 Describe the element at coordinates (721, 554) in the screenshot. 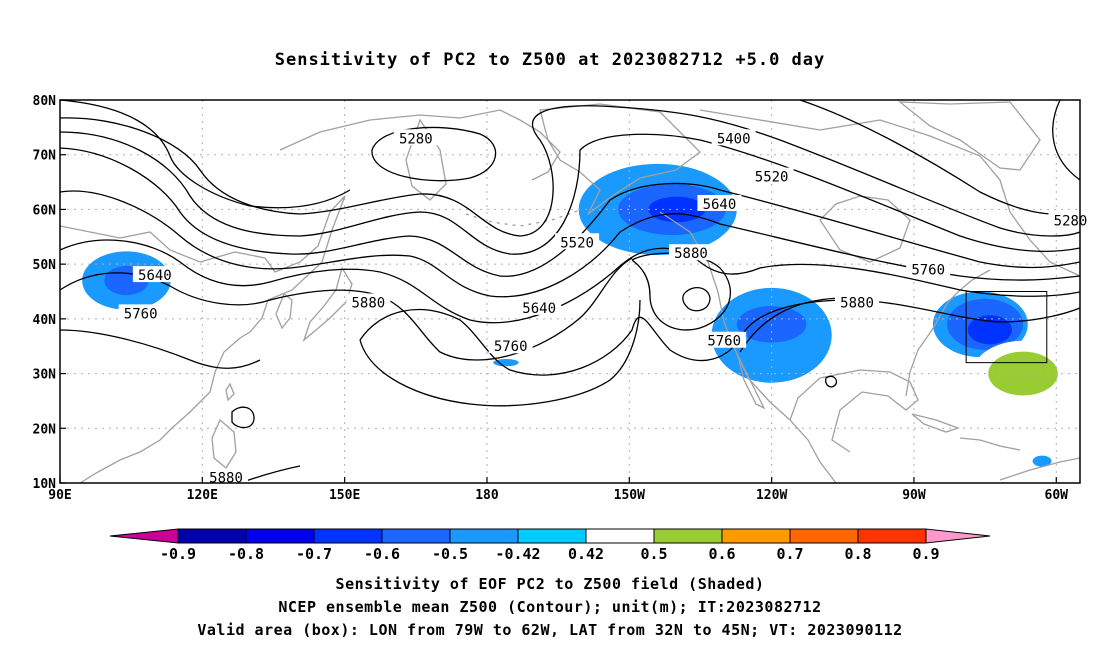

I see `colorbar-level-label: 0.6` at that location.